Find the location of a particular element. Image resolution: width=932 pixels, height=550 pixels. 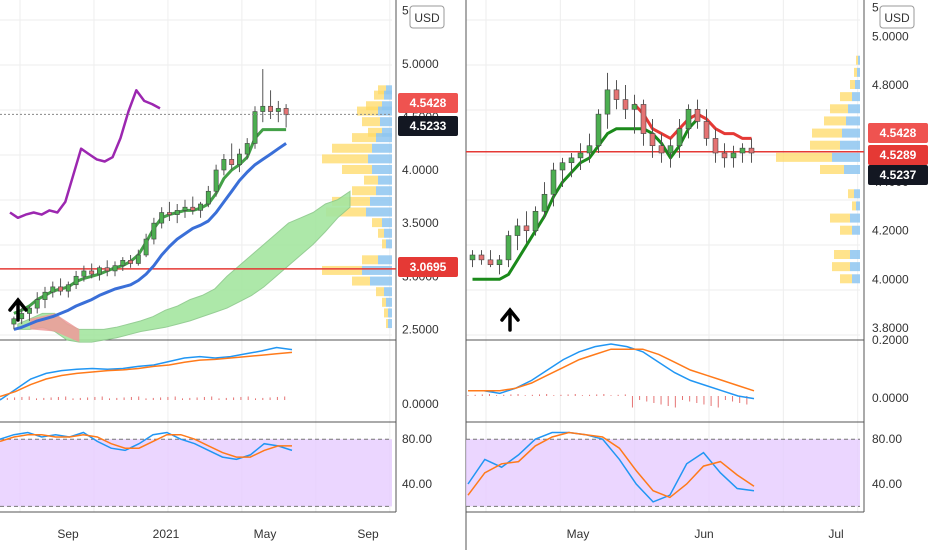

currency-badge is located at coordinates (897, 17).